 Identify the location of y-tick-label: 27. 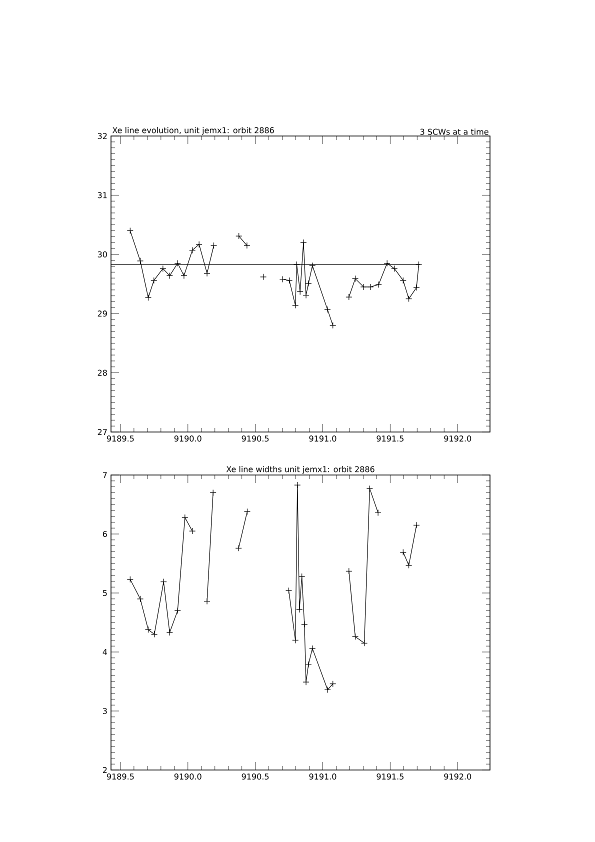
(102, 432).